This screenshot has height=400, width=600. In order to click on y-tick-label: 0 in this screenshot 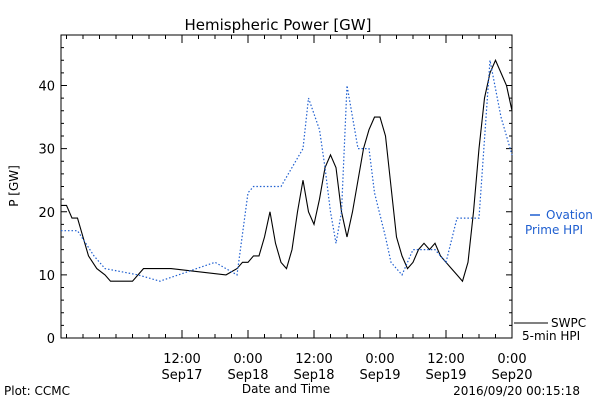, I will do `click(51, 339)`.